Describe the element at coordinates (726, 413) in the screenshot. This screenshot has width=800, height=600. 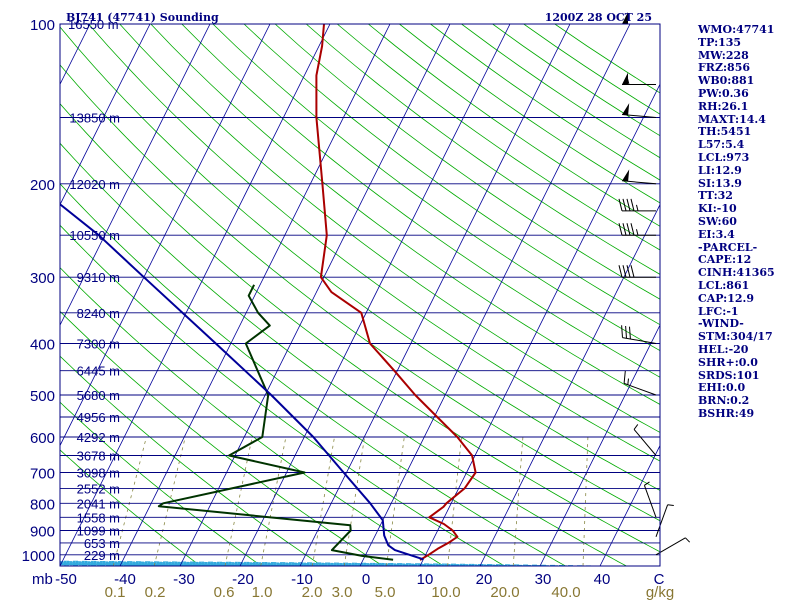
I see `index-line: BSHR:49` at that location.